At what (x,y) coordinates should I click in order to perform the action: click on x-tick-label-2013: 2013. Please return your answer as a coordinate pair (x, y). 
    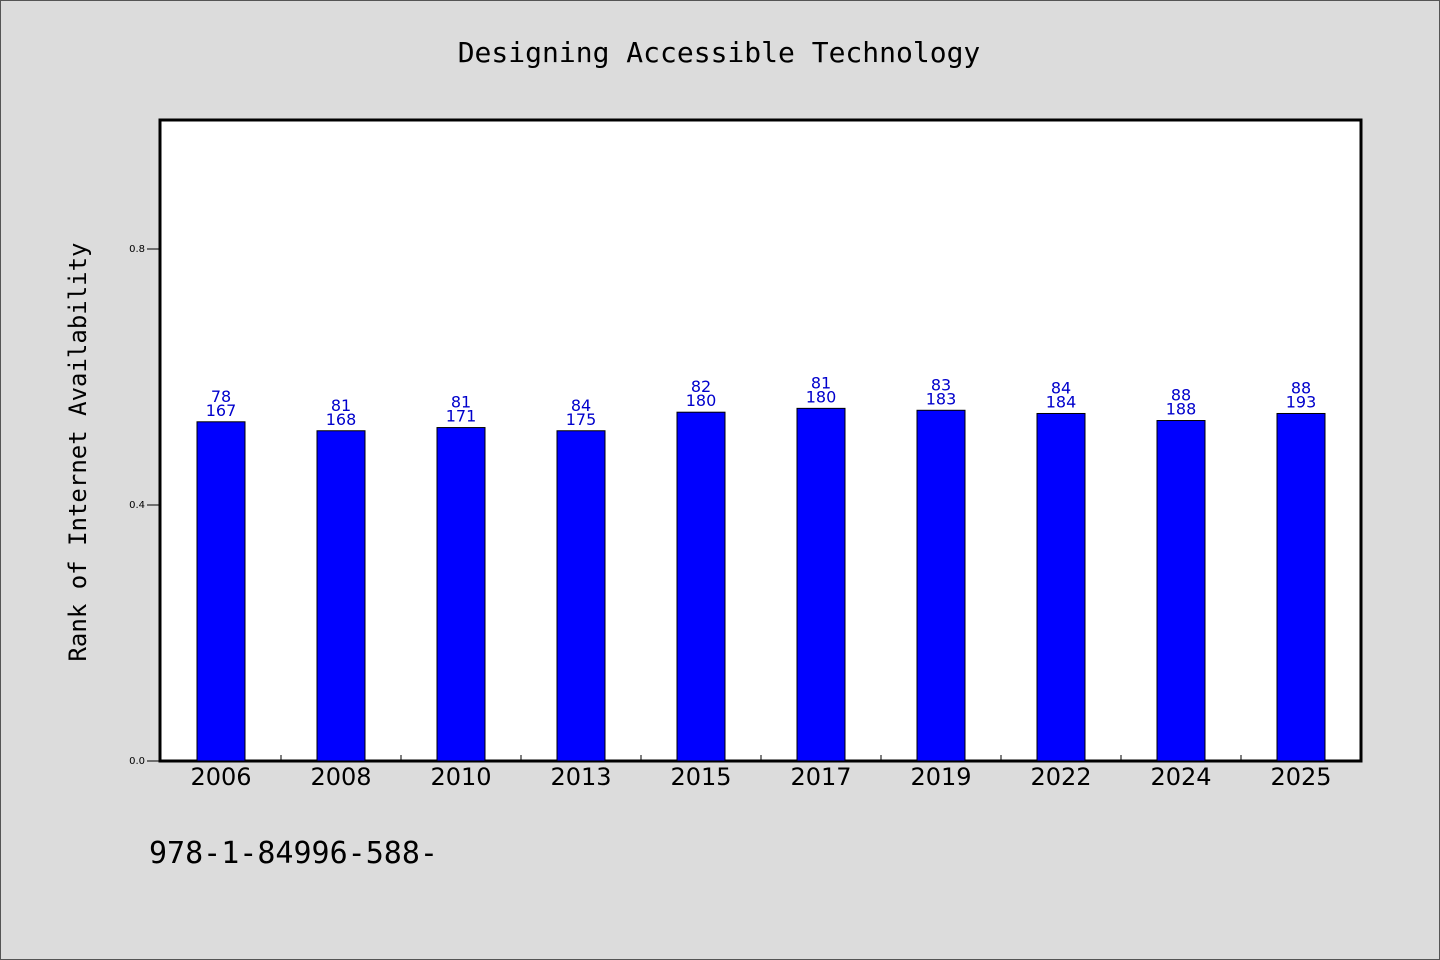
    Looking at the image, I should click on (580, 777).